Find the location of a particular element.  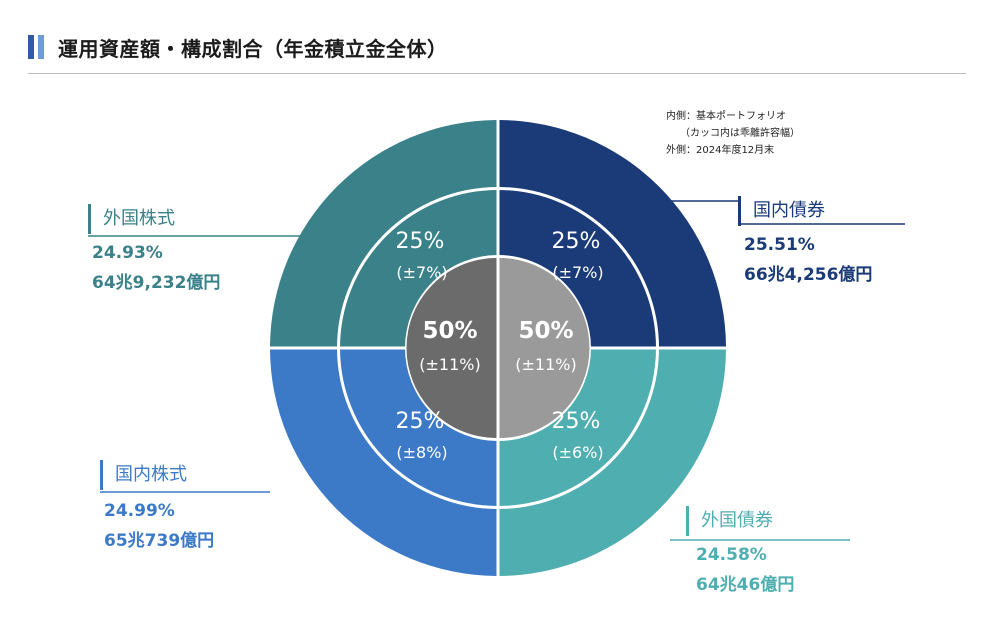

label-foreign-bond-amt: 64兆46億円 is located at coordinates (745, 585).